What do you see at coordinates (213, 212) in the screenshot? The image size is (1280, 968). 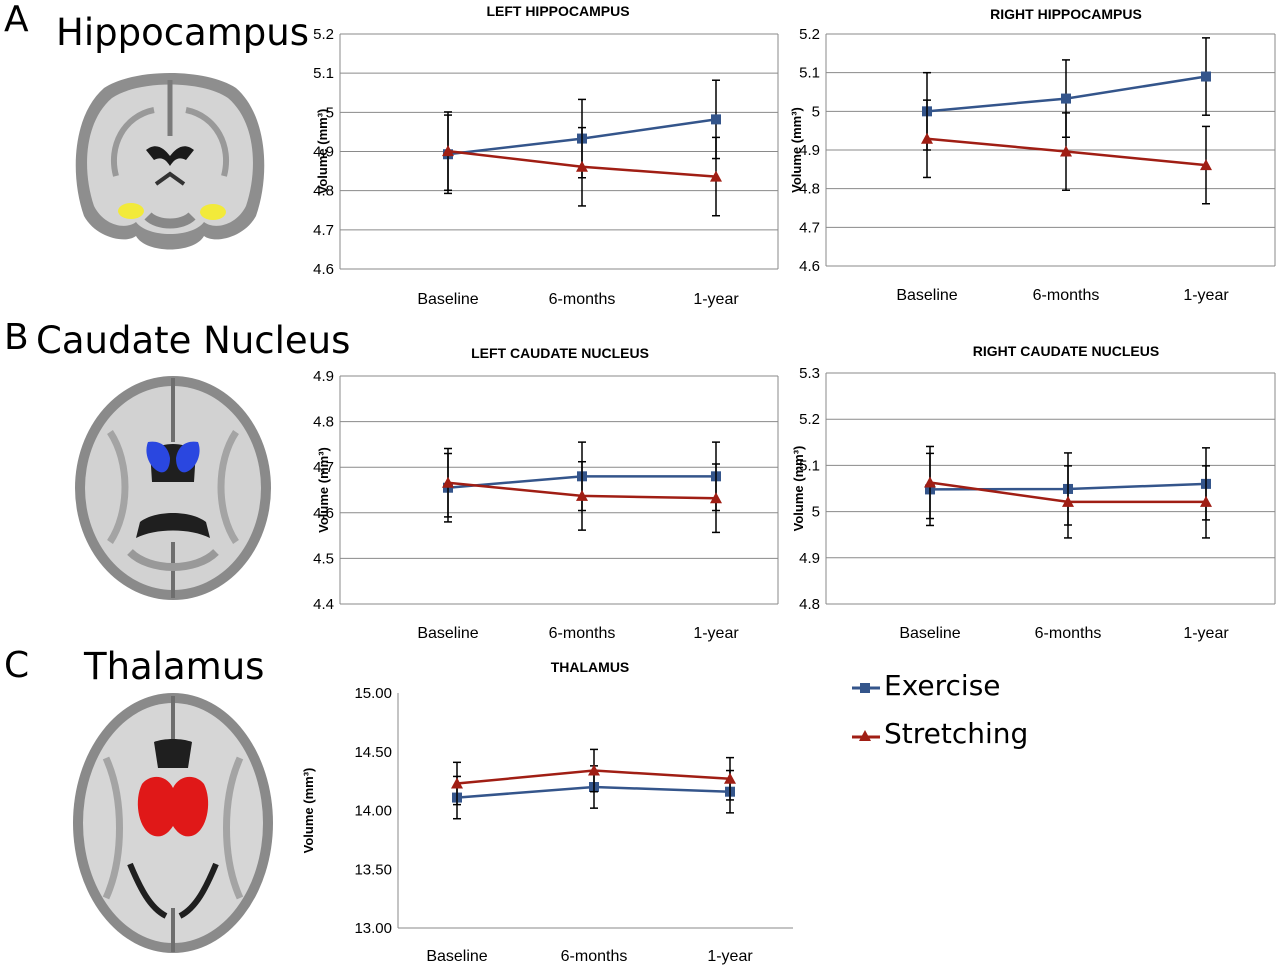 I see `hippocampus-right-highlight` at bounding box center [213, 212].